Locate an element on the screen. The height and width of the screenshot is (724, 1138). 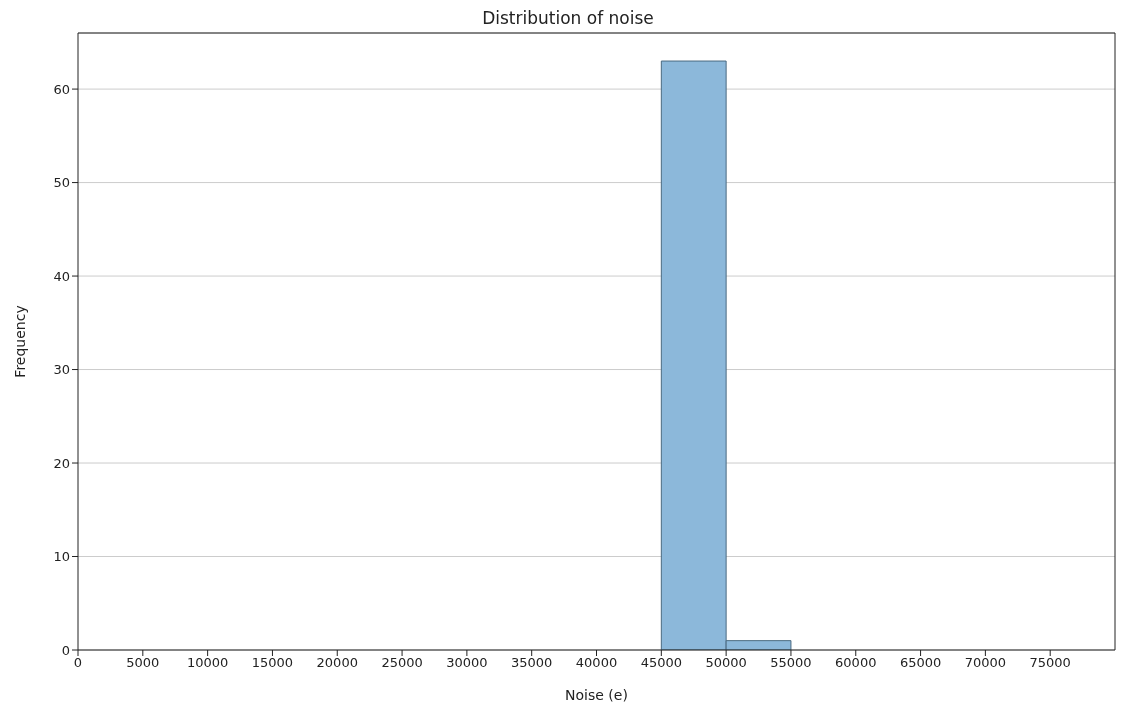
x-tick-label: 45000 is located at coordinates (661, 663).